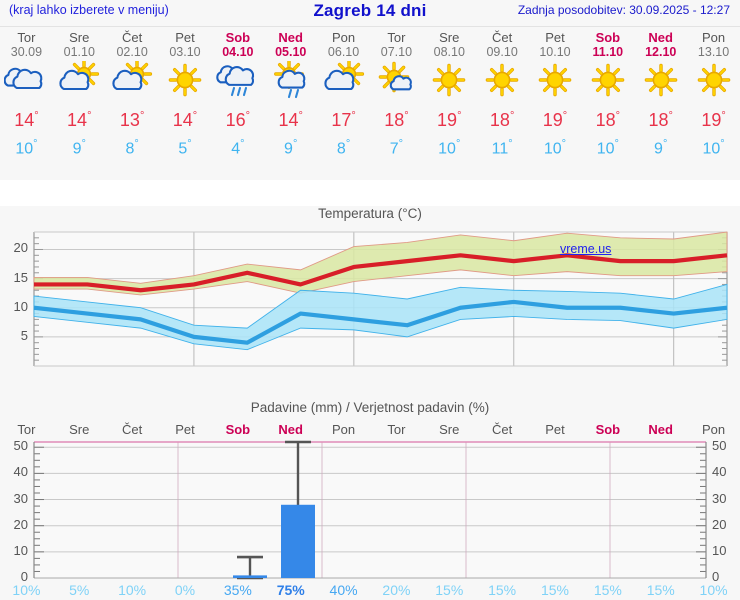 The image size is (740, 600). Describe the element at coordinates (26, 81) in the screenshot. I see `cloudy-icon` at that location.